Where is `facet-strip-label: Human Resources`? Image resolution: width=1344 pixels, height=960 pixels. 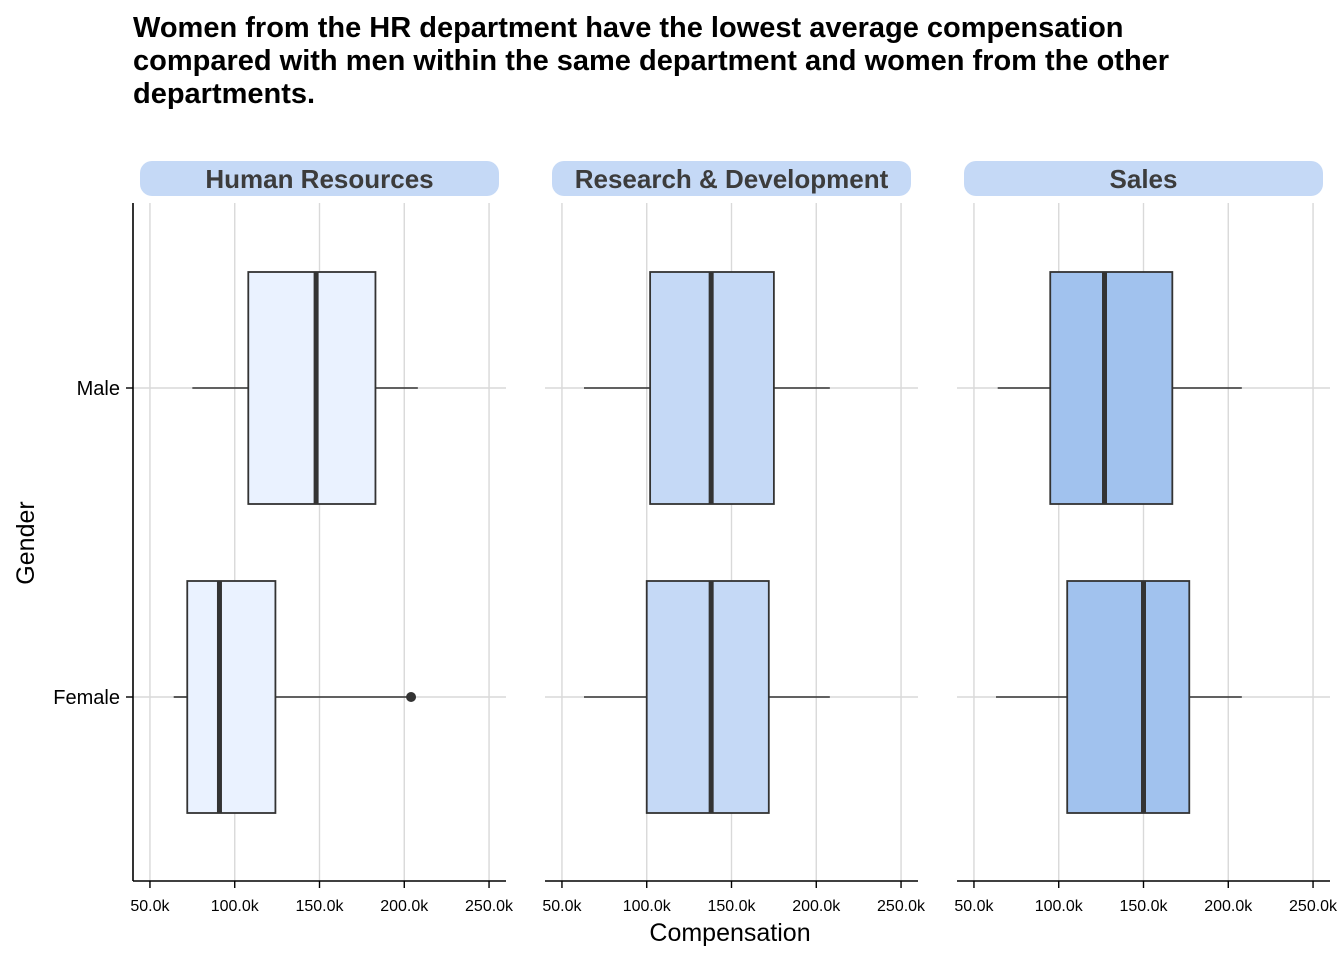
facet-strip-label: Human Resources is located at coordinates (319, 179).